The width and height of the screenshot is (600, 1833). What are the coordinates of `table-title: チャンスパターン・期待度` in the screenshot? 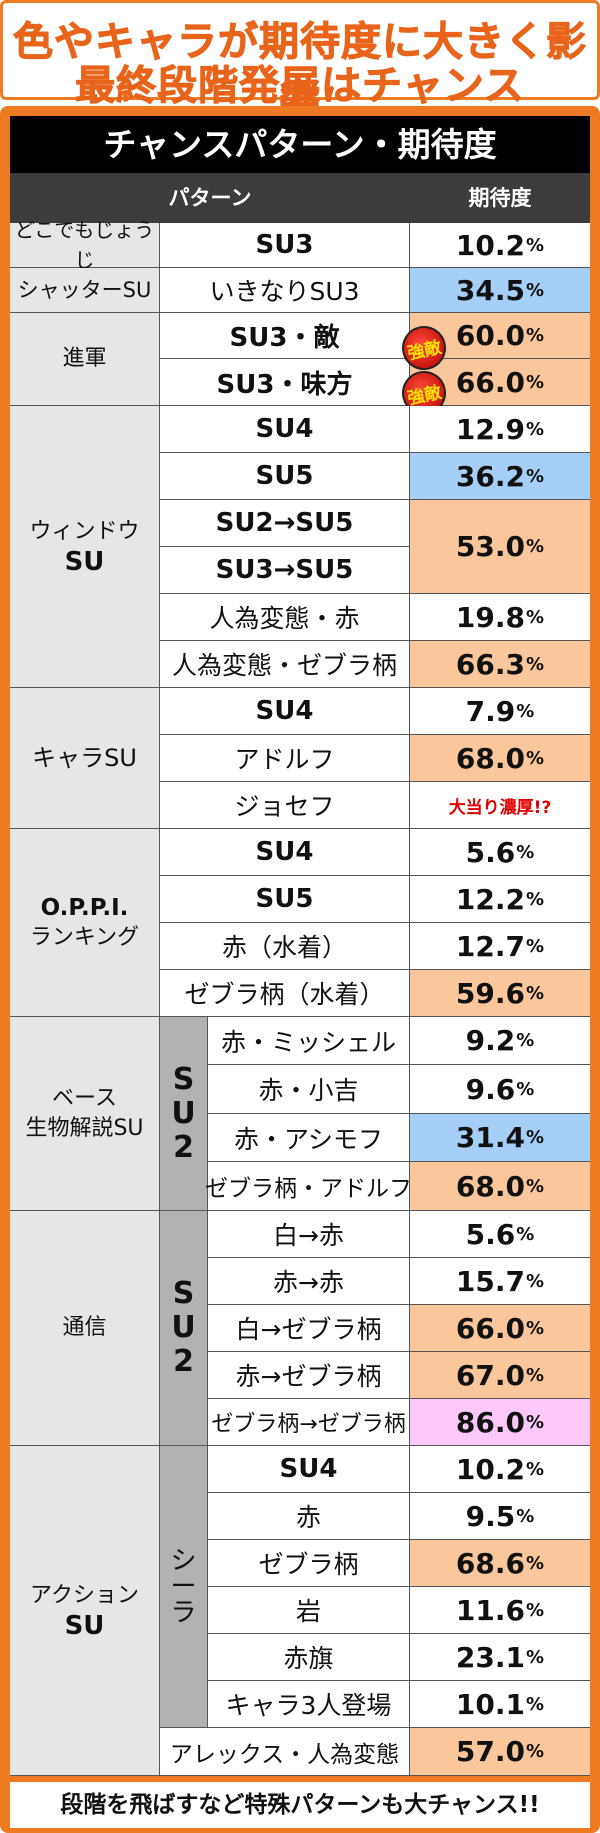 It's located at (300, 144).